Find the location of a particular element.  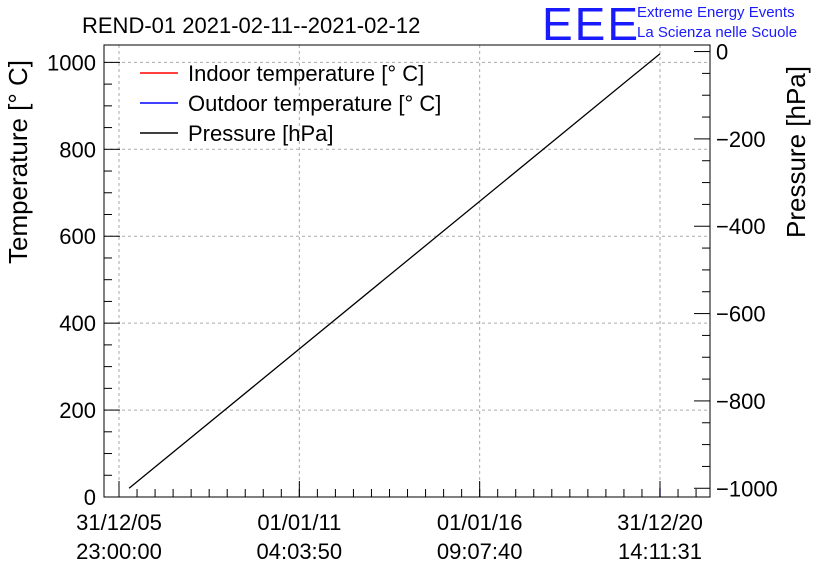

x-tick-label-time: 04:03:50 is located at coordinates (300, 551).